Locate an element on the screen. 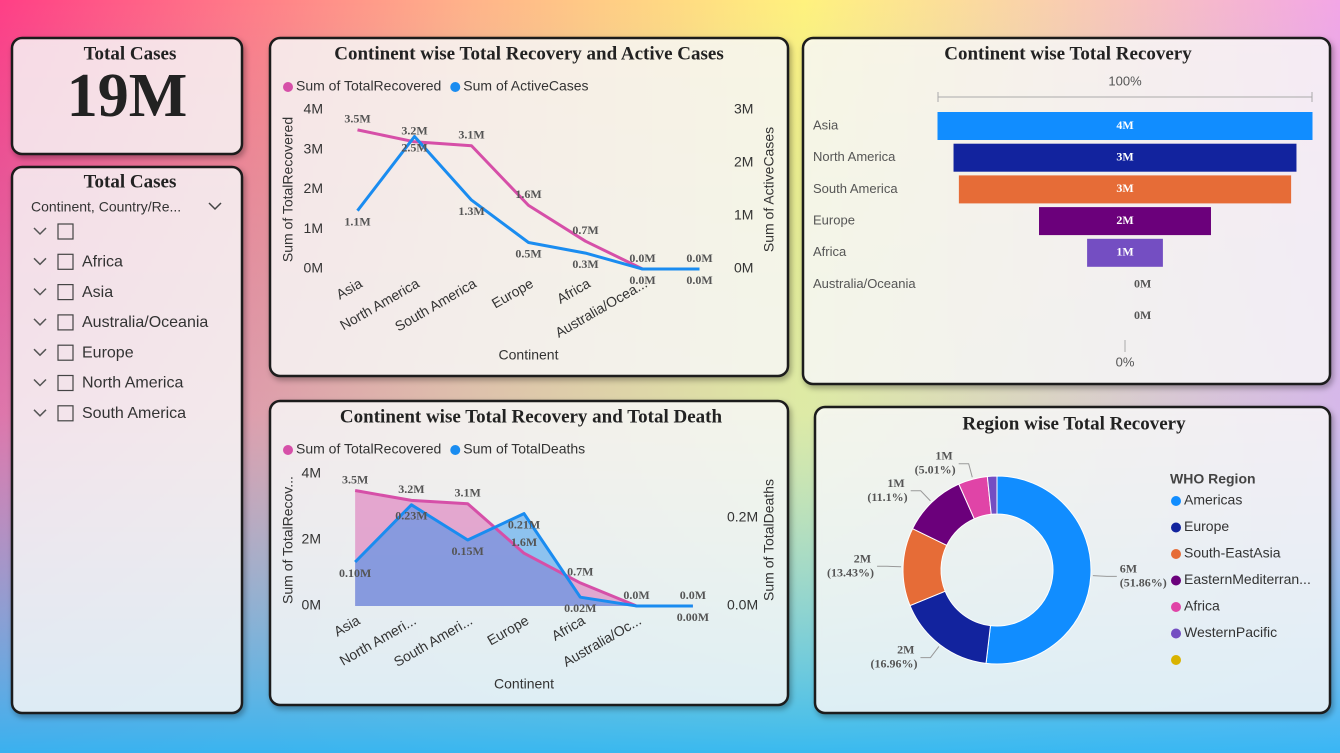 This screenshot has width=1340, height=753. y-tick-label: 1M is located at coordinates (313, 228).